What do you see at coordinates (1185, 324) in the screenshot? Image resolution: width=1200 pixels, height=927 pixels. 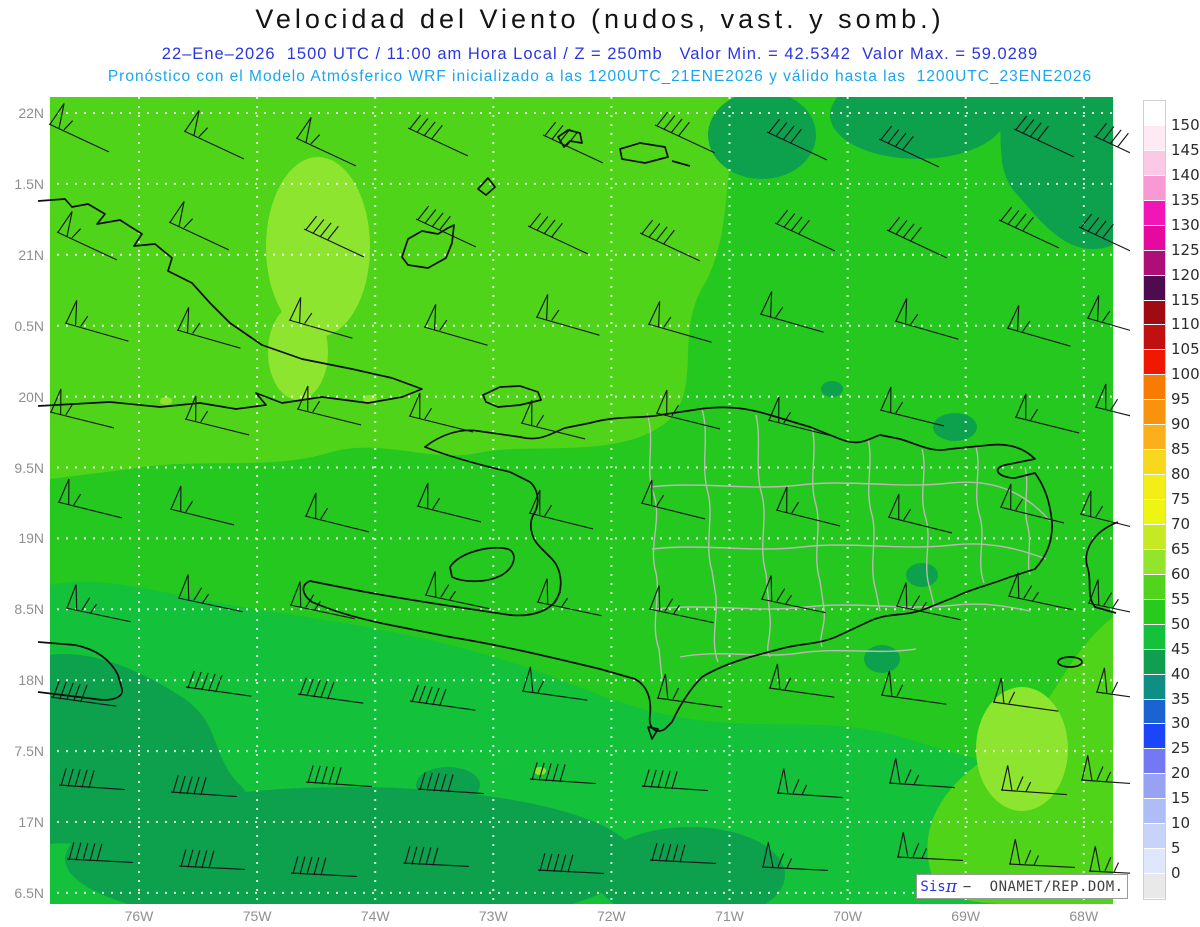 I see `colorbar-tick-label: 110` at bounding box center [1185, 324].